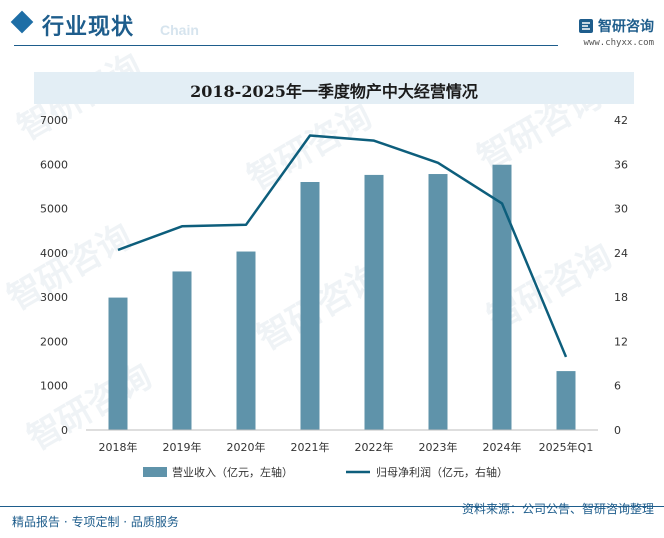 This screenshot has width=664, height=538. What do you see at coordinates (22, 22) in the screenshot?
I see `diamond-icon` at bounding box center [22, 22].